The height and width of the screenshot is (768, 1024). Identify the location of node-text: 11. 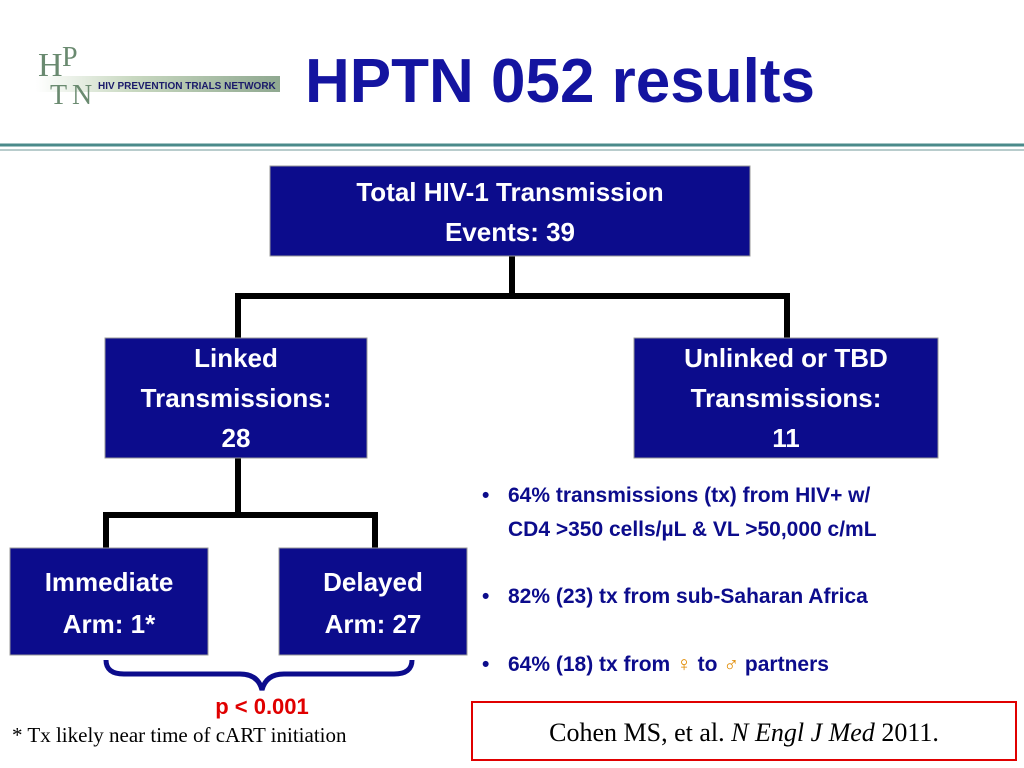
(786, 438).